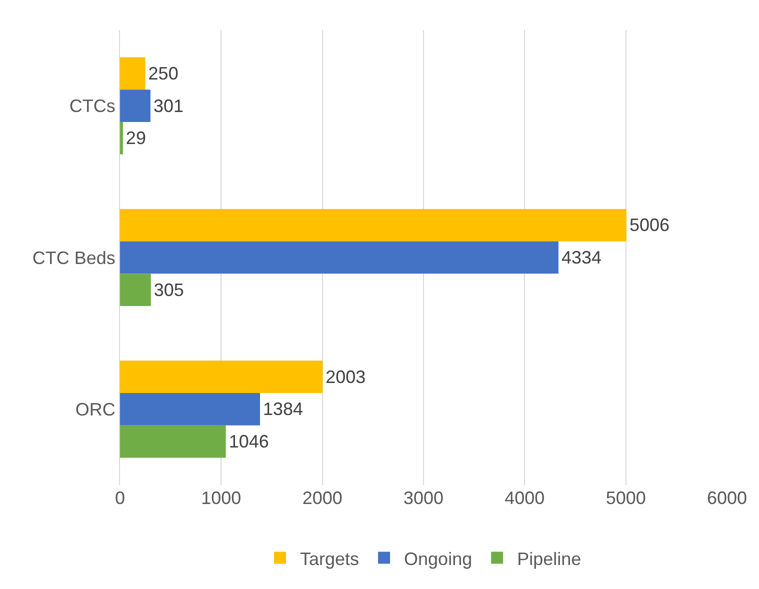 This screenshot has width=759, height=589. What do you see at coordinates (168, 106) in the screenshot?
I see `data-label: 301` at bounding box center [168, 106].